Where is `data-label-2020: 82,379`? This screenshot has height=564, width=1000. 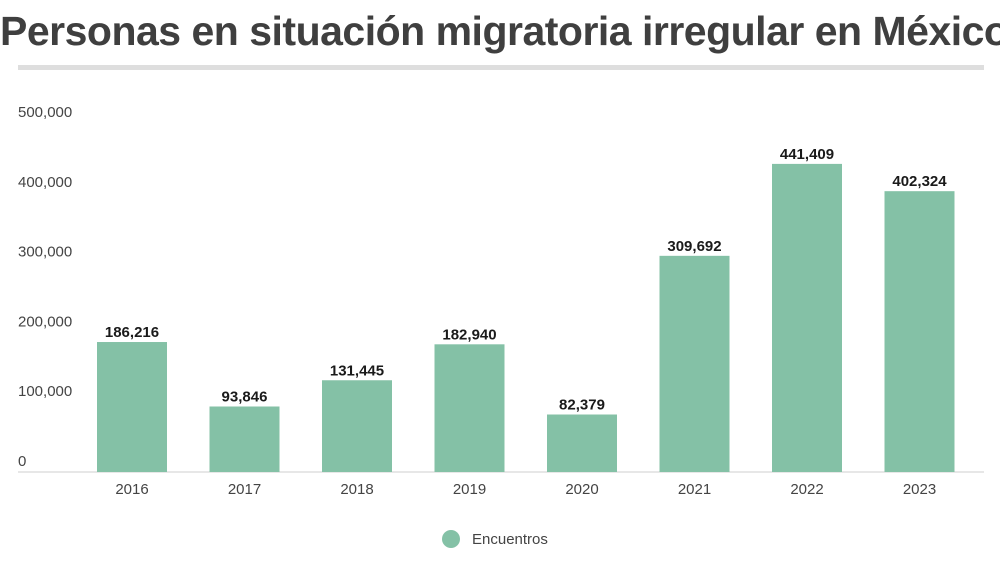 data-label-2020: 82,379 is located at coordinates (582, 404).